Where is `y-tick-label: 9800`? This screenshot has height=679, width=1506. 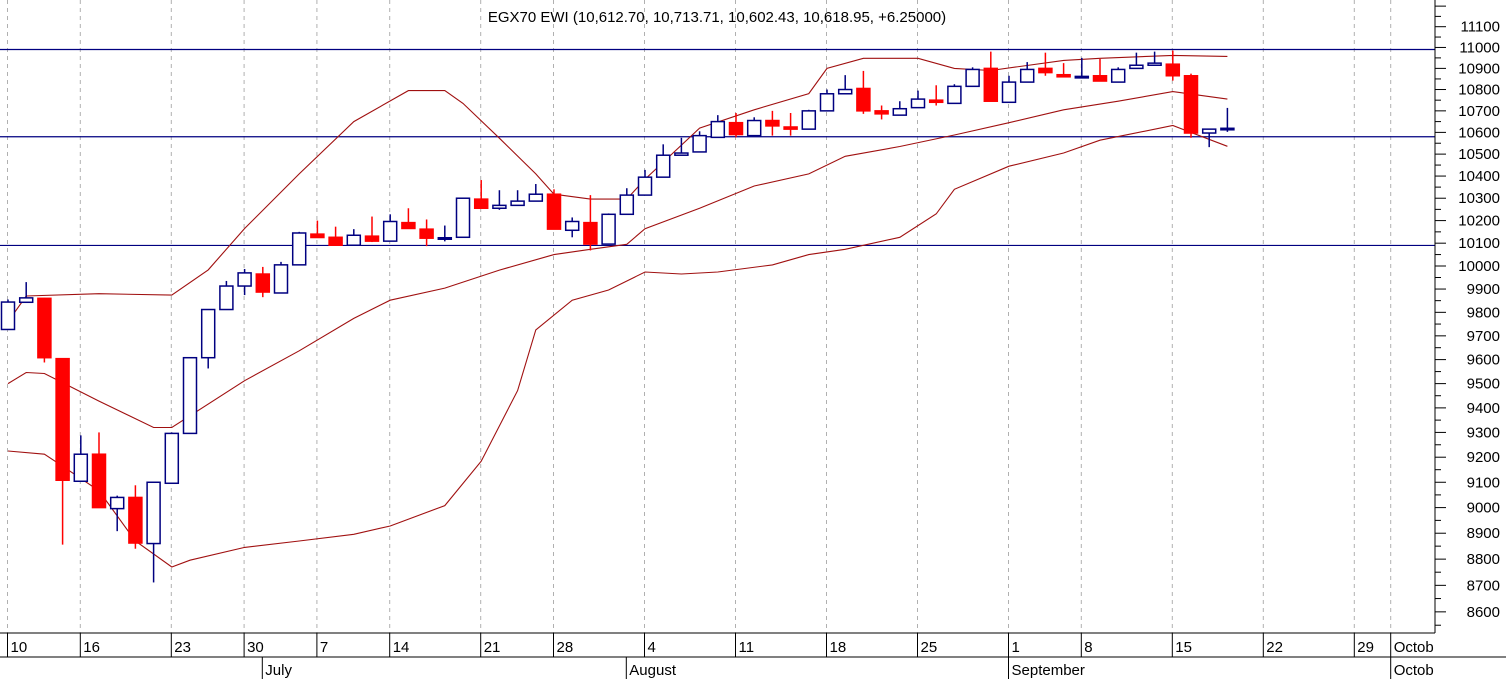
y-tick-label: 9800 is located at coordinates (1483, 312).